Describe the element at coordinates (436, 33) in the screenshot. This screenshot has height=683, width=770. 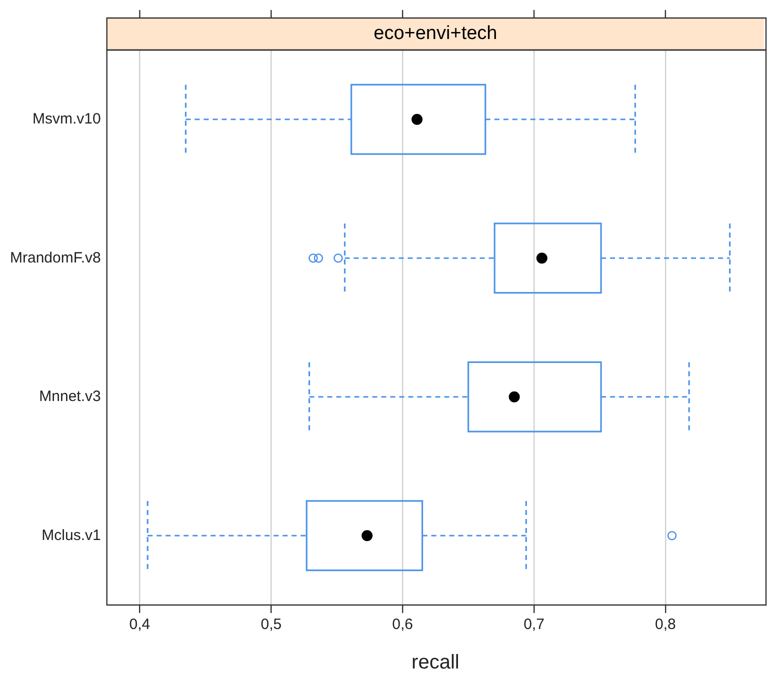
I see `chart-title: eco+envi+tech` at that location.